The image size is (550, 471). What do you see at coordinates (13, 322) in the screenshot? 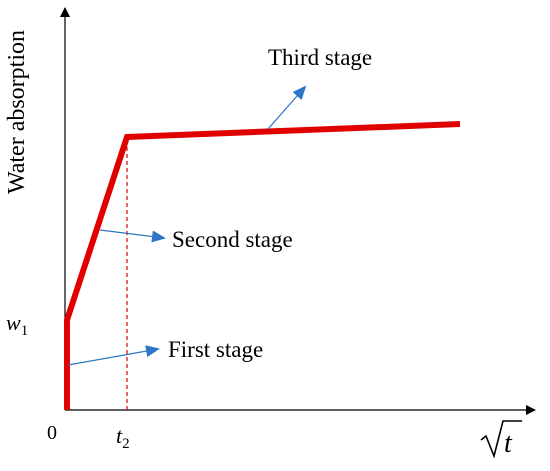
I see `w1-base: w` at bounding box center [13, 322].